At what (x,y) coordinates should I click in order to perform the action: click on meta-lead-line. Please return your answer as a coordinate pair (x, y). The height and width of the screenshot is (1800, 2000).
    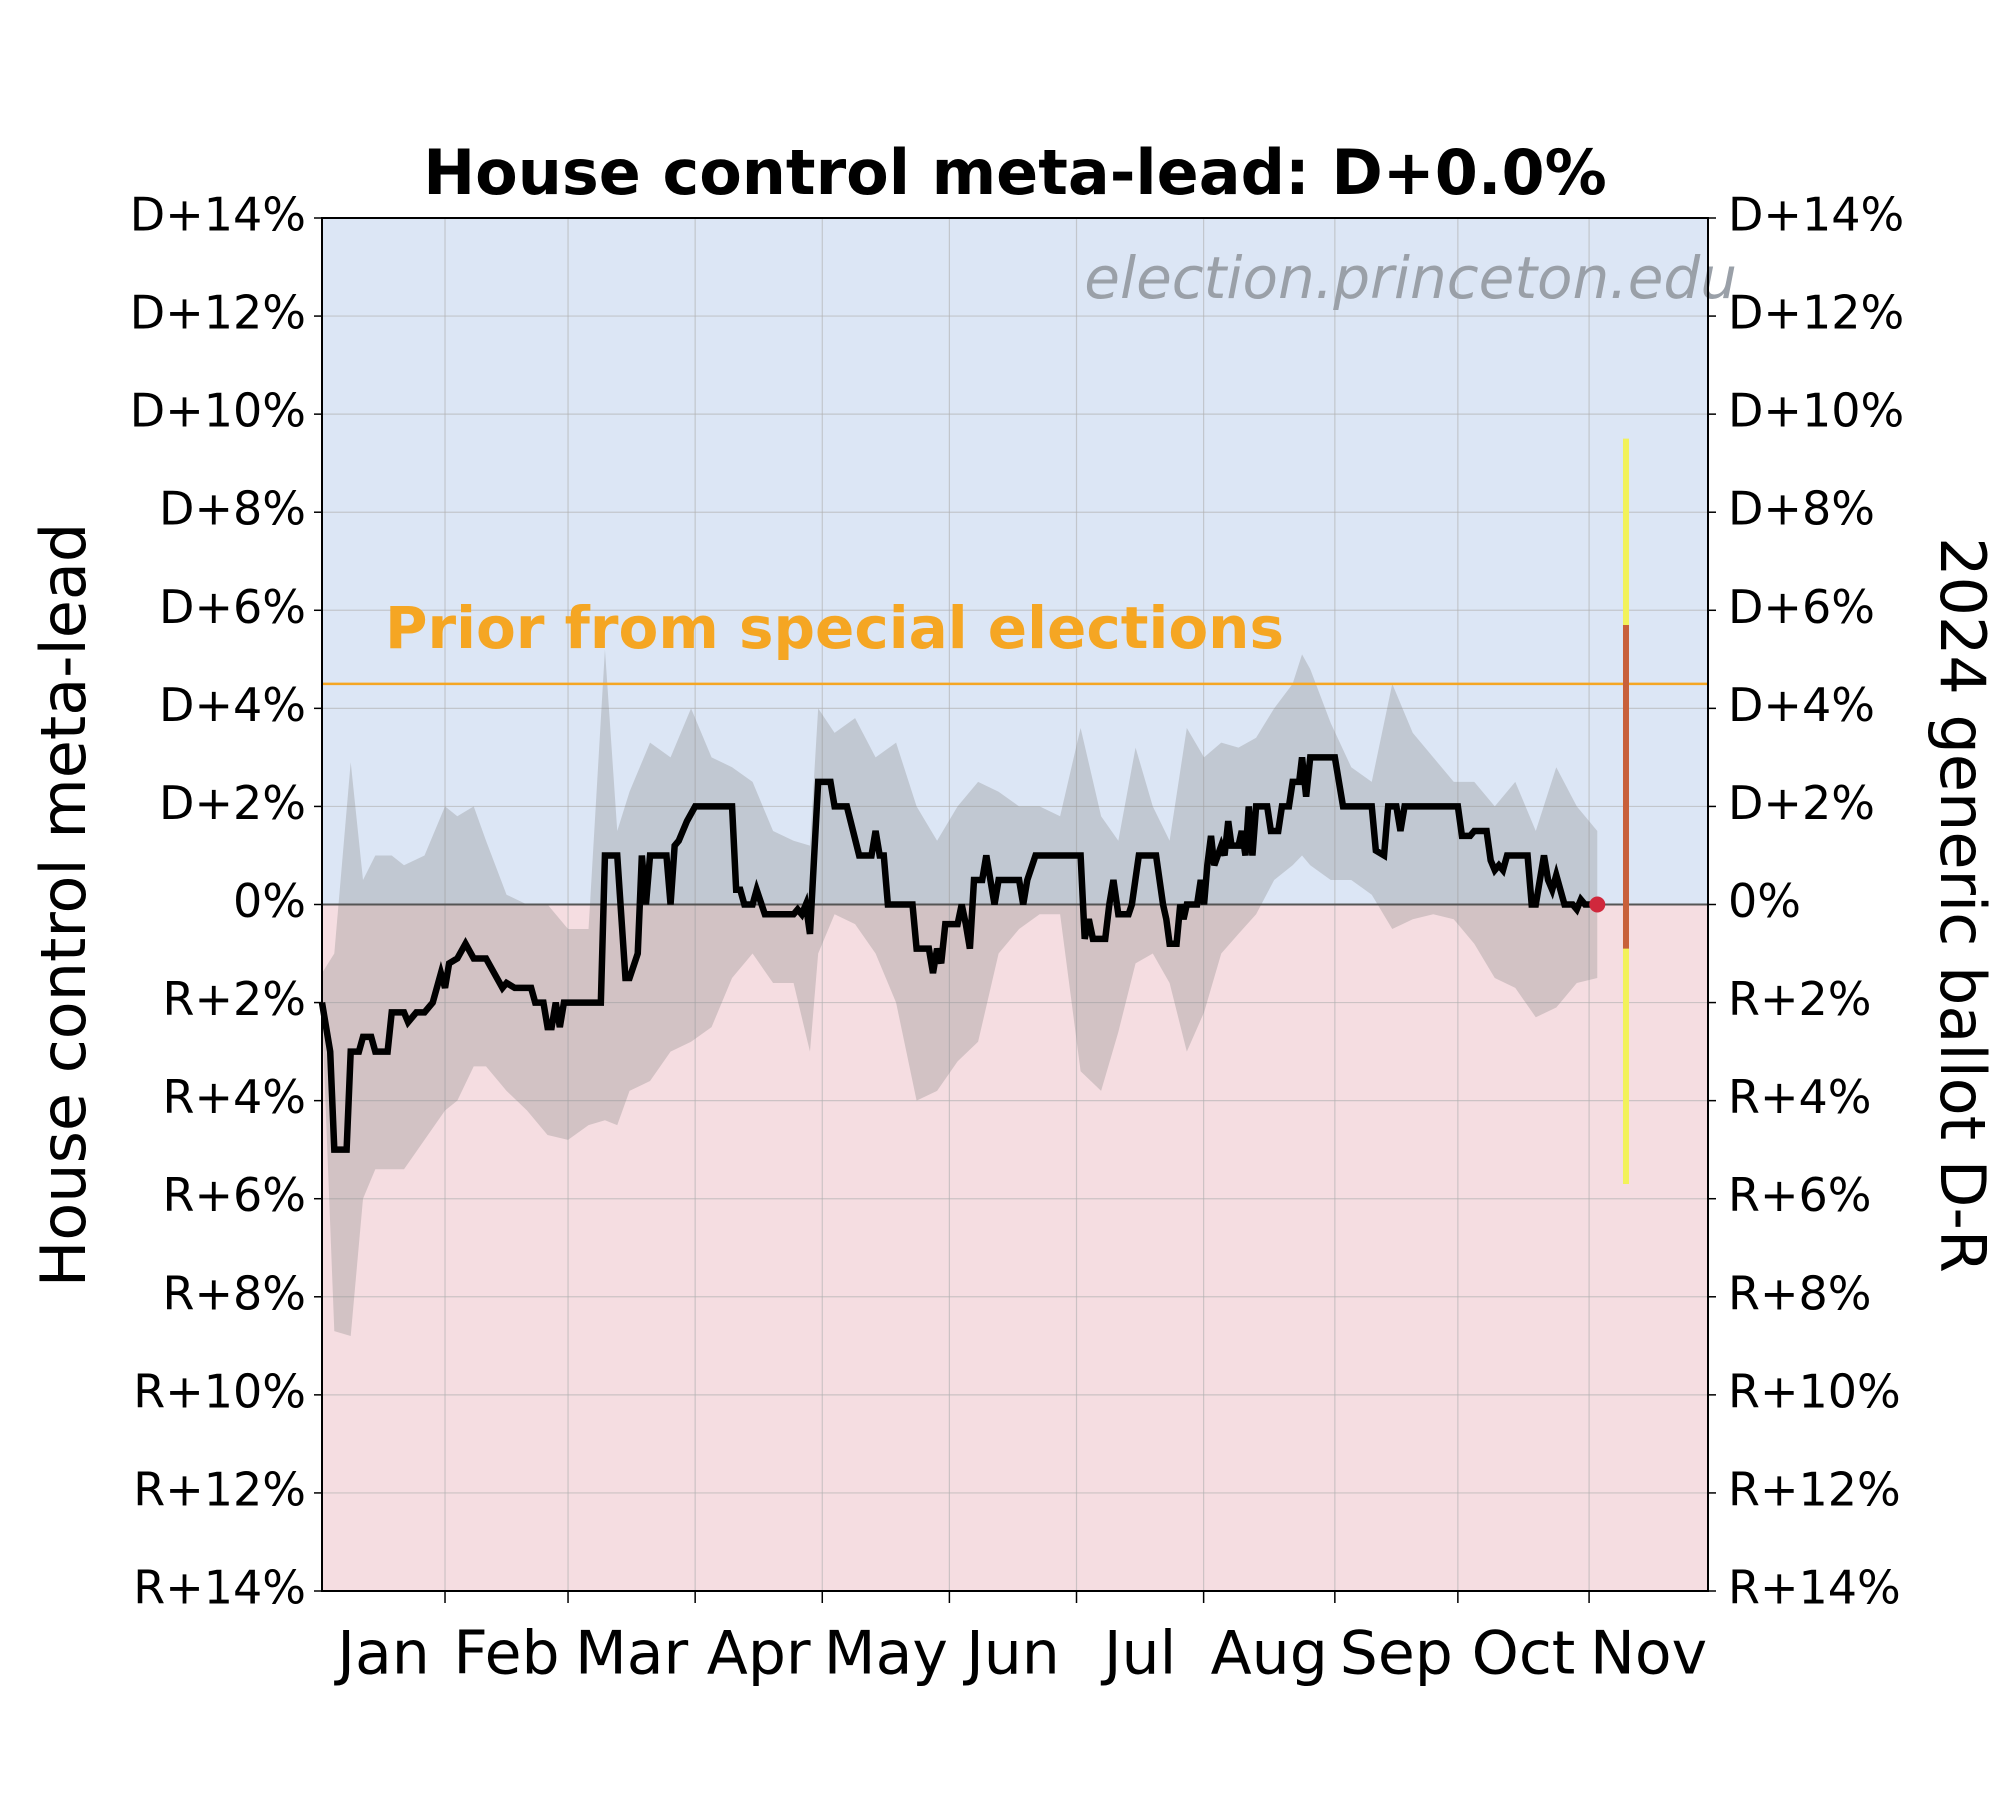
    Looking at the image, I should click on (958, 953).